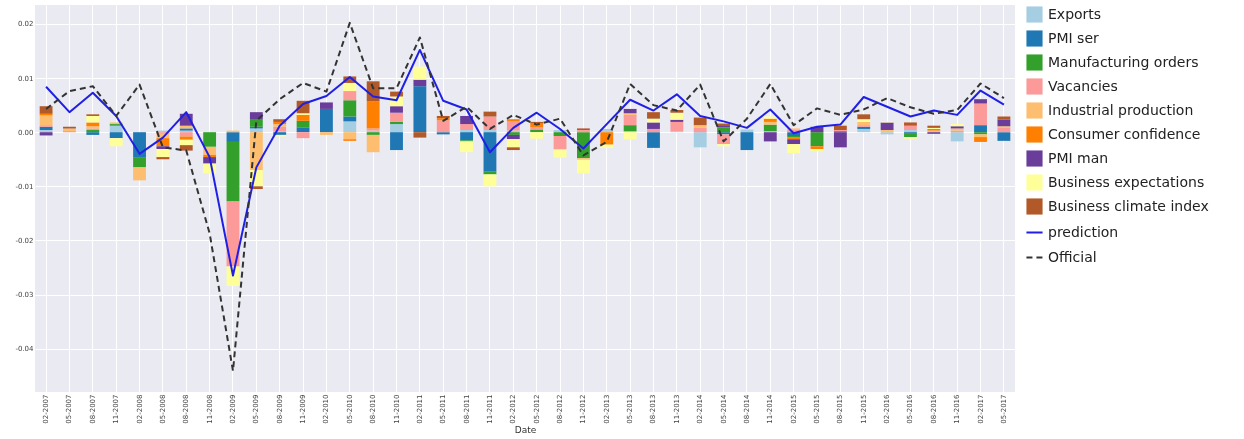 This screenshot has height=439, width=1244. Describe the element at coordinates (525, 429) in the screenshot. I see `x-axis-title: Date` at that location.